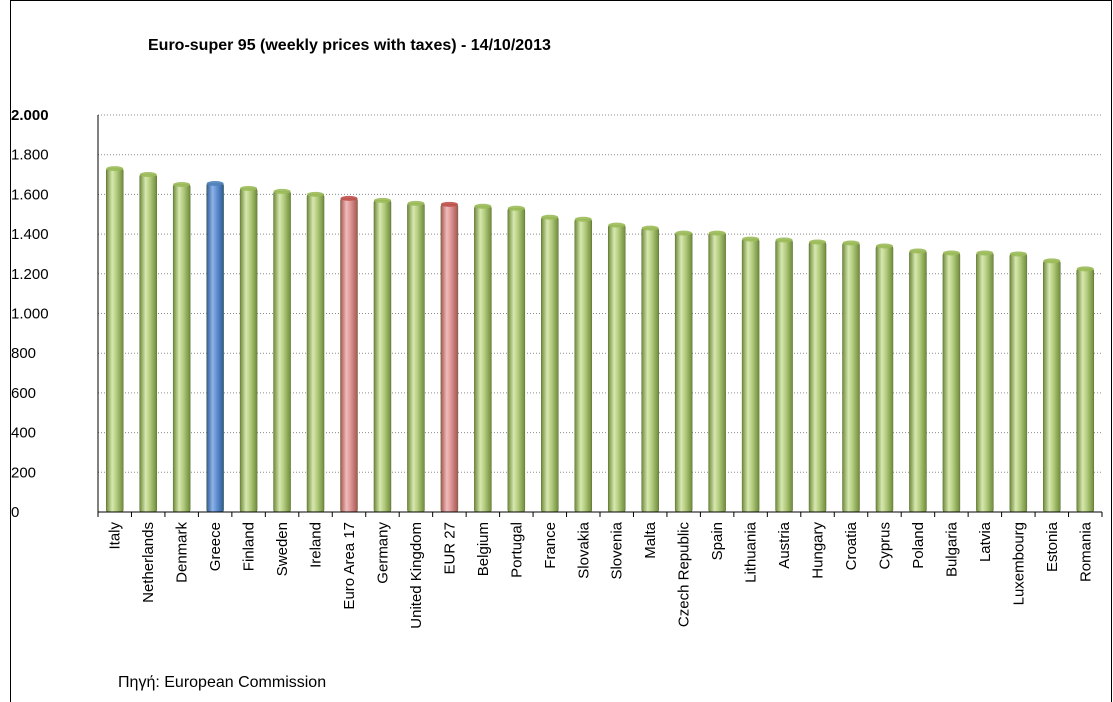 This screenshot has height=702, width=1113. Describe the element at coordinates (182, 552) in the screenshot. I see `x-tick-label: Denmark` at that location.